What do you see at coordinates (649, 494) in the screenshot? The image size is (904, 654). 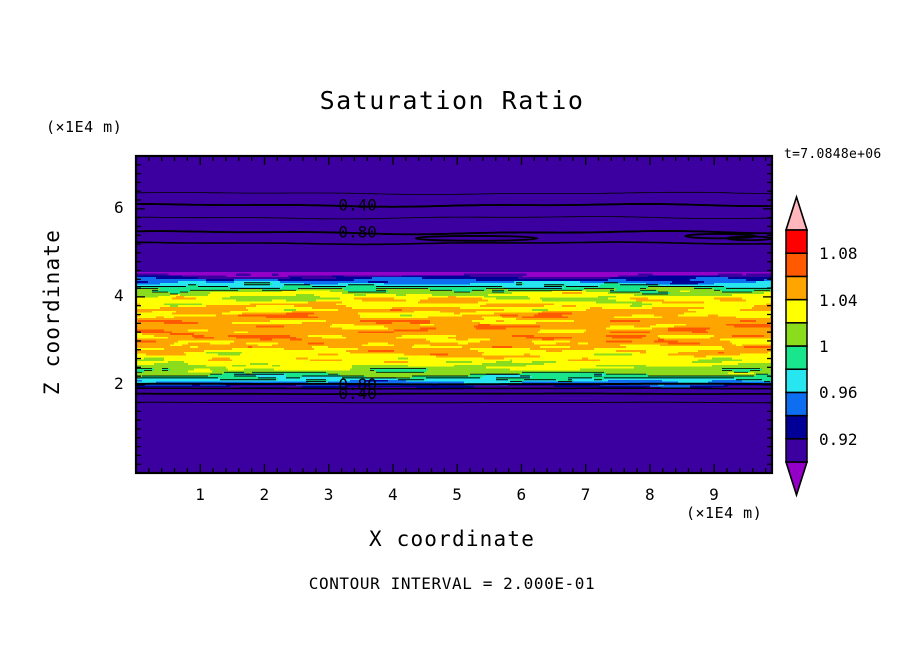 I see `x-tick-label: 8` at bounding box center [649, 494].